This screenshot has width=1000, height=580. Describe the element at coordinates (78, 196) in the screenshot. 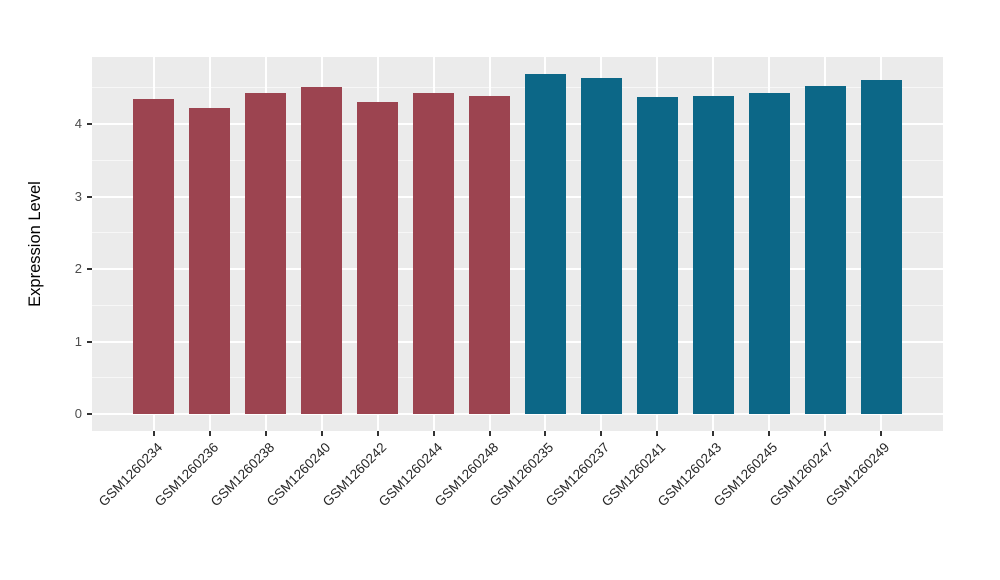

I see `y-tick-label: 3` at that location.